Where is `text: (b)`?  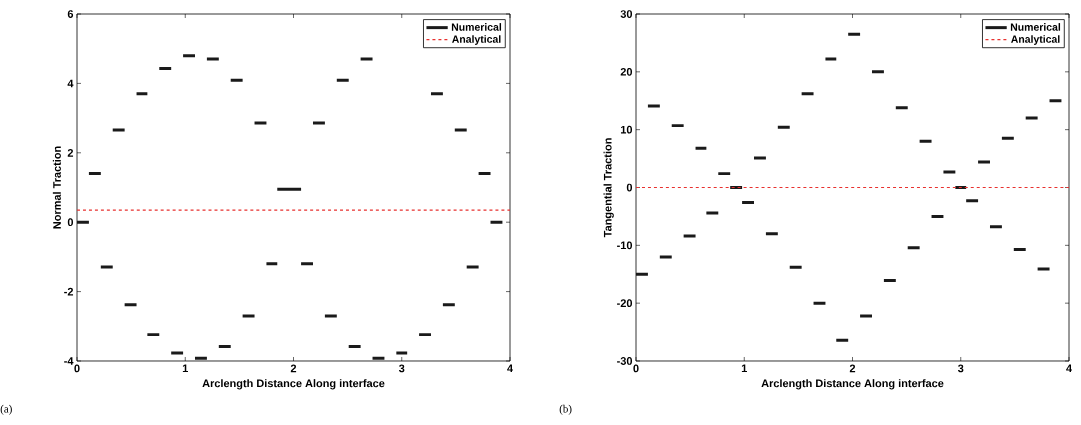
text: (b) is located at coordinates (565, 409).